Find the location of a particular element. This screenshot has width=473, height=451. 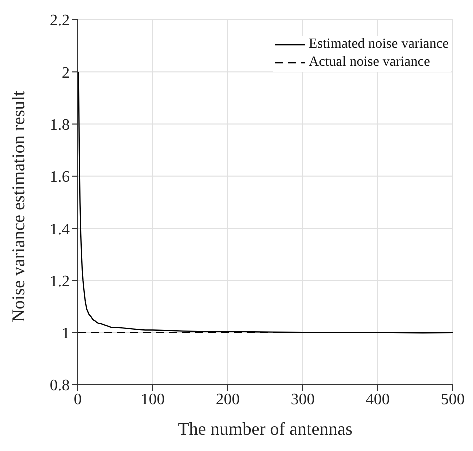

y-tick-label: 1.4 is located at coordinates (60, 229).